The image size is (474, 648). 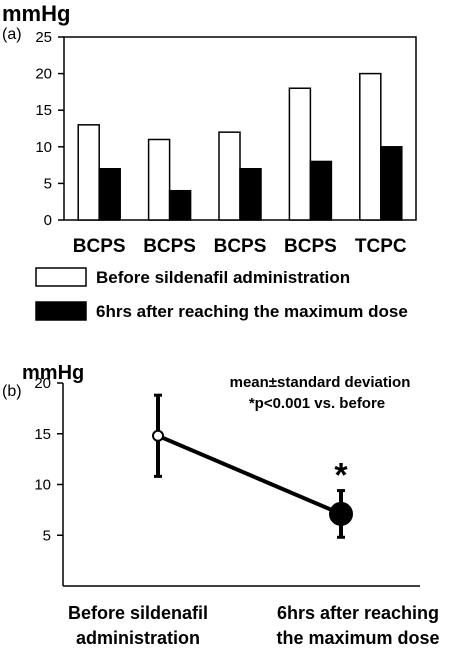 I want to click on panel-a-category-labels: BCPS BCPS BCPS BCPS TCPC, so click(x=240, y=246).